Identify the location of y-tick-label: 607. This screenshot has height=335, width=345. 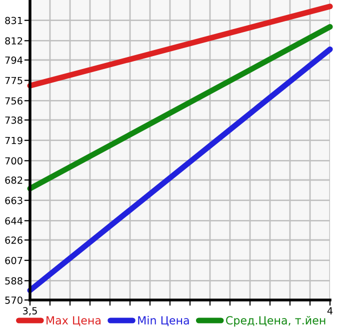
(13, 260).